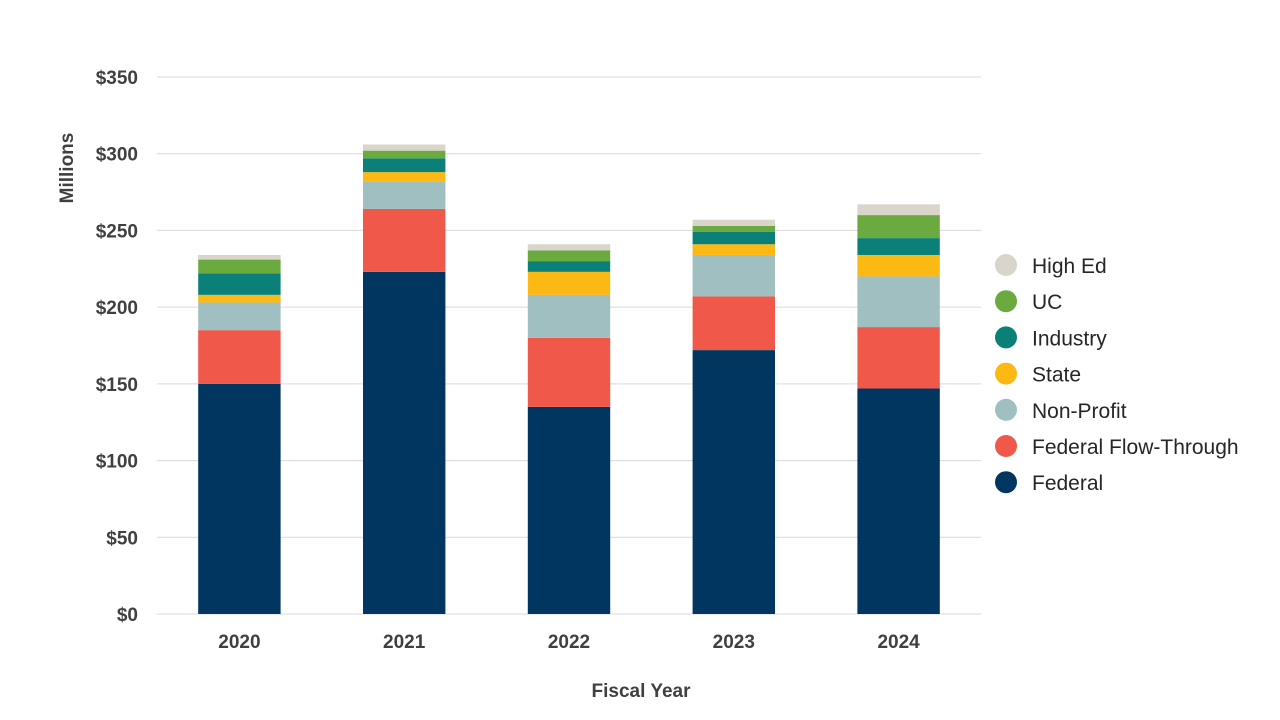  Describe the element at coordinates (733, 238) in the screenshot. I see `bar-segment-industry-2023` at that location.